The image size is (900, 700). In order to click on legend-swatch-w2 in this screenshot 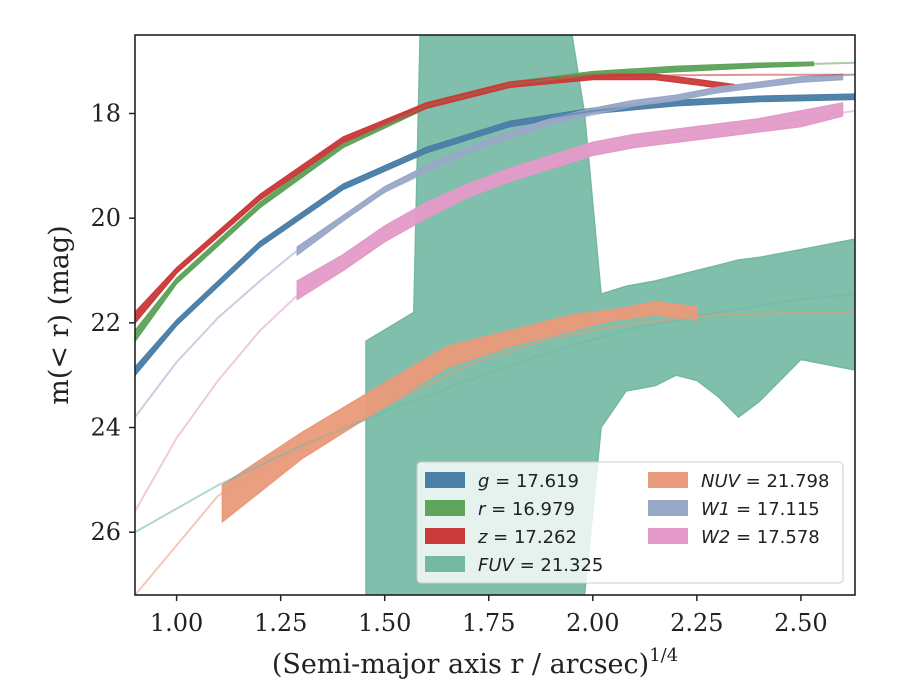, I will do `click(668, 536)`.